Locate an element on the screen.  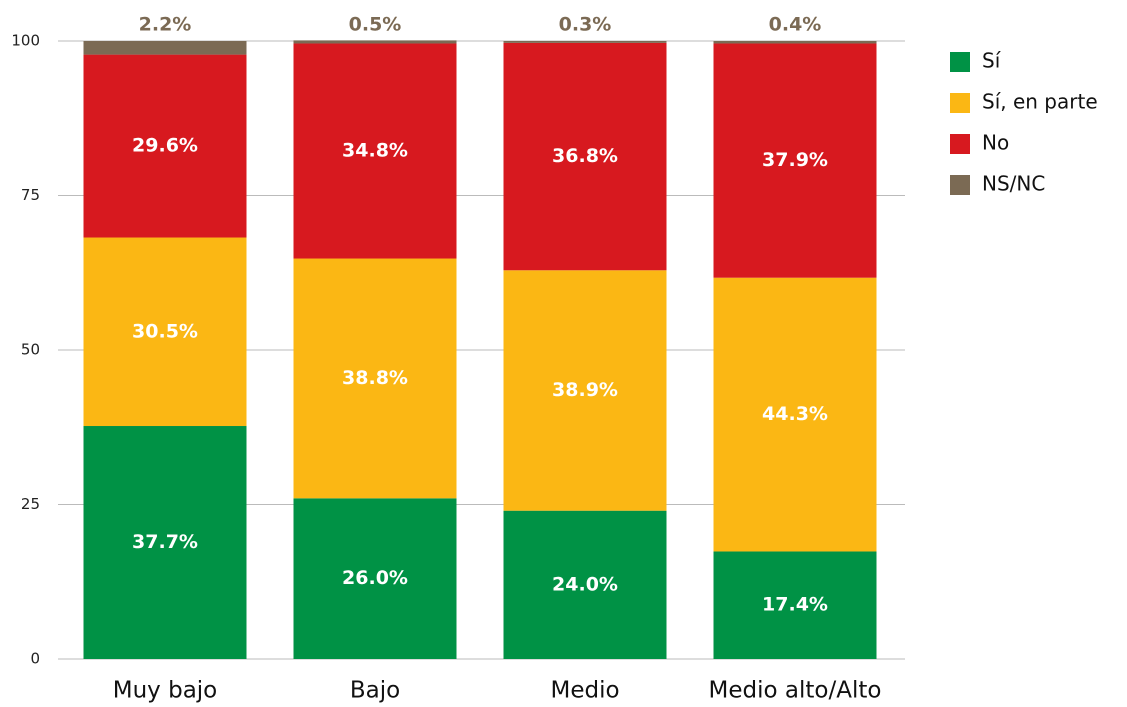
data-label: 34.8% is located at coordinates (375, 151).